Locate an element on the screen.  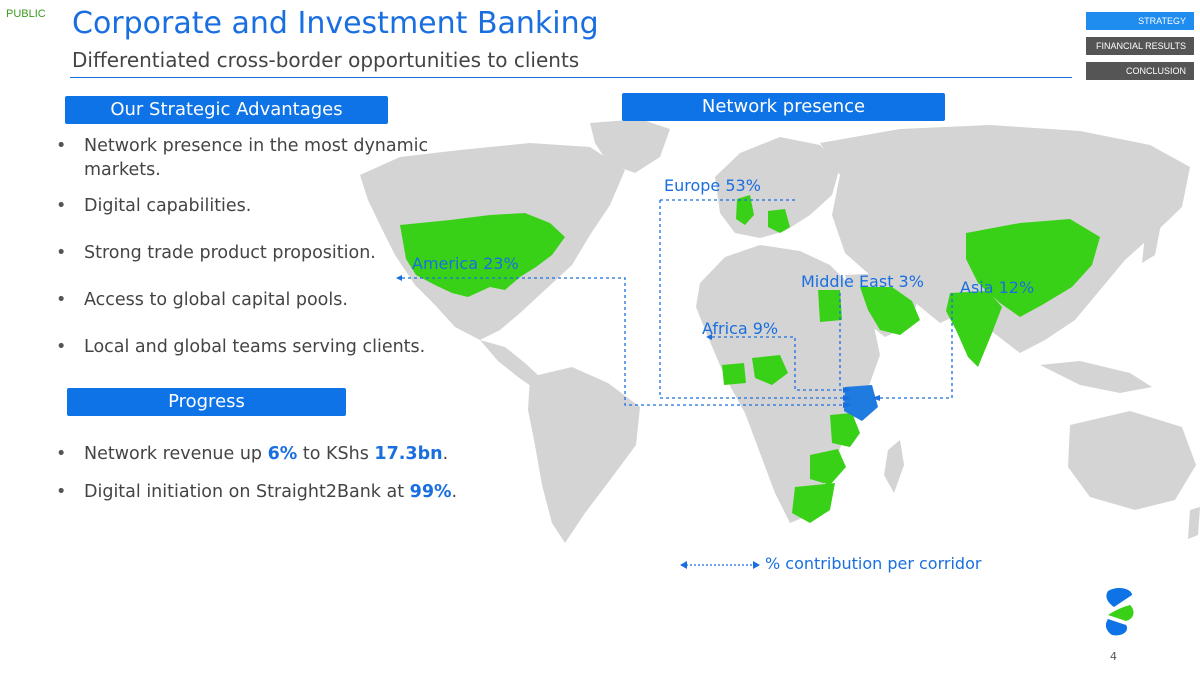
corridor-europe is located at coordinates (752, 299).